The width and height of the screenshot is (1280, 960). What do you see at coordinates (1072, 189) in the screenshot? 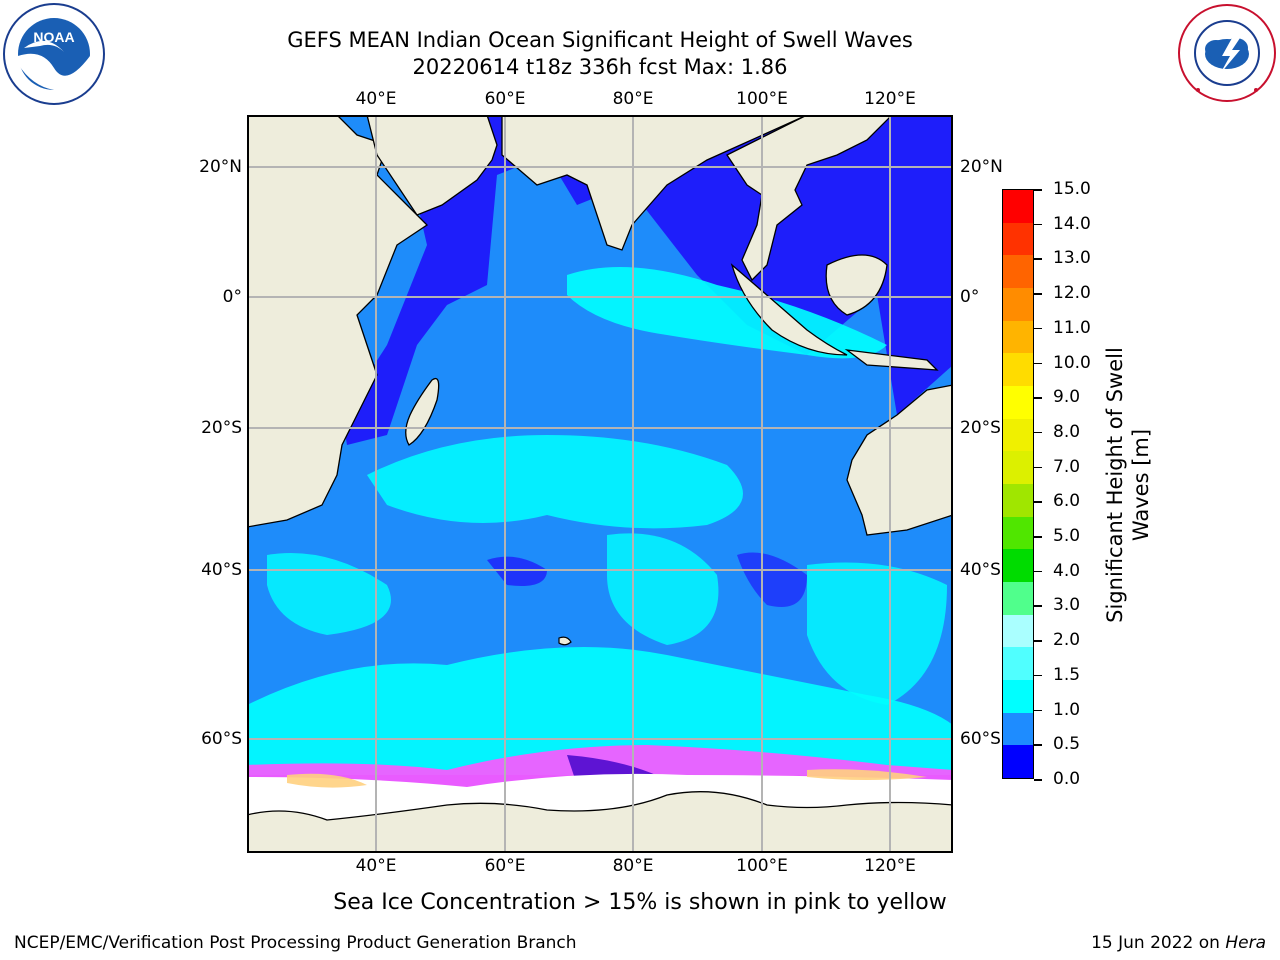
I see `colorbar-tick-label: 15.0` at bounding box center [1072, 189].